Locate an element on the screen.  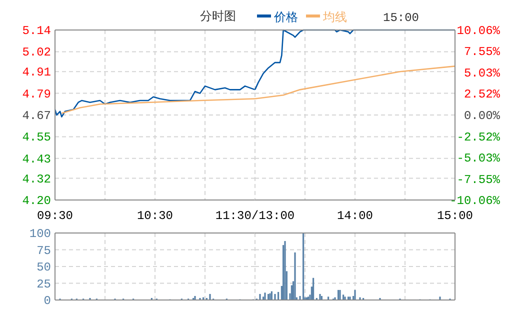
y-tick-label: 4.32 is located at coordinates (36, 179).